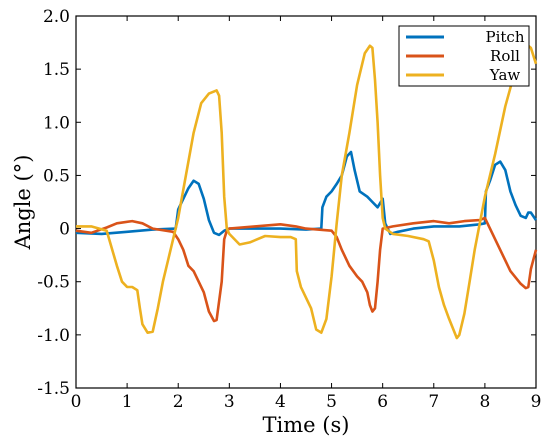 This screenshot has width=550, height=448. I want to click on x-tick-label: 3, so click(229, 402).